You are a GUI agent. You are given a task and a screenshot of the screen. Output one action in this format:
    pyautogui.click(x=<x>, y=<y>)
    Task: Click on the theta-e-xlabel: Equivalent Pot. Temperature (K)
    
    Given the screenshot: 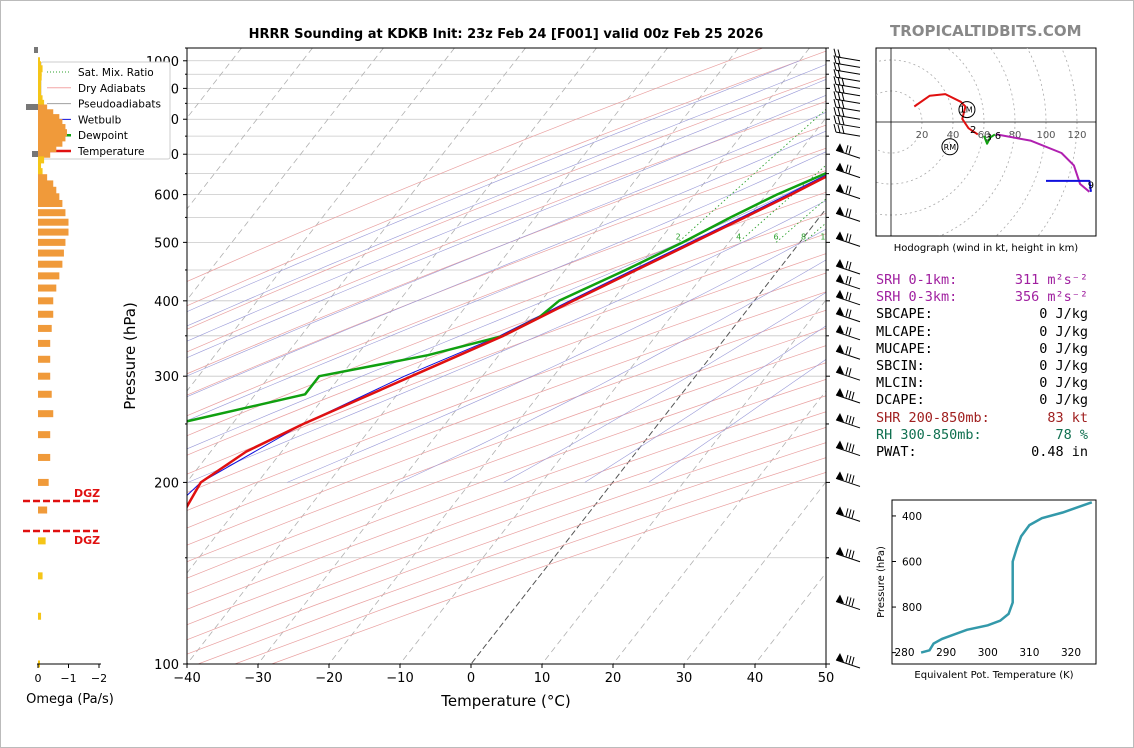 What is the action you would take?
    pyautogui.click(x=993, y=675)
    